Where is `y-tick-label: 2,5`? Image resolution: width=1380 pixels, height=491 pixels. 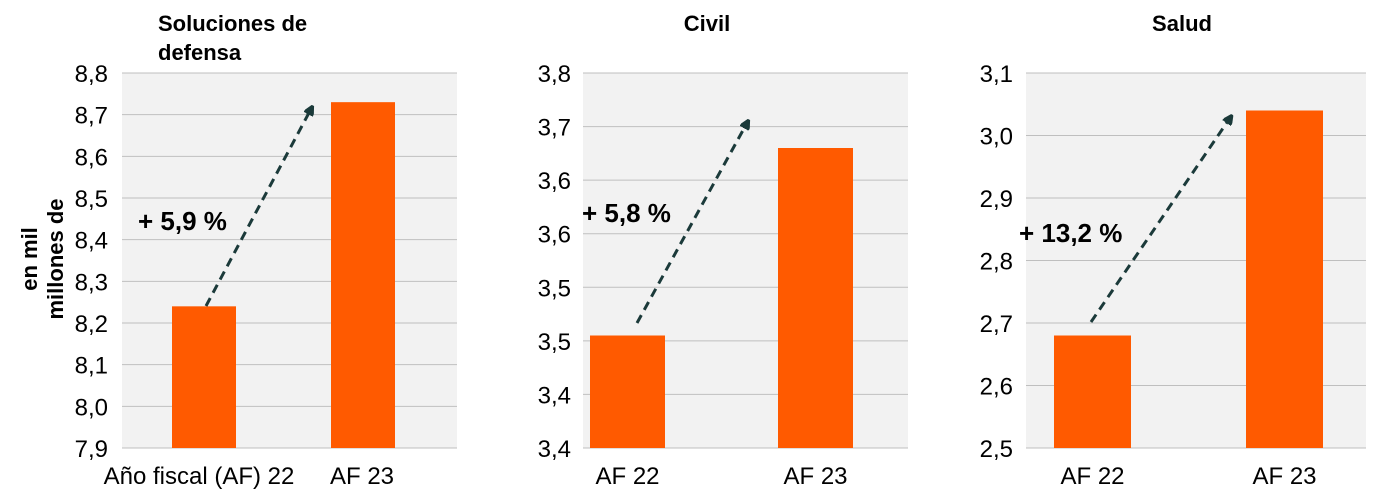
y-tick-label: 2,5 is located at coordinates (996, 449).